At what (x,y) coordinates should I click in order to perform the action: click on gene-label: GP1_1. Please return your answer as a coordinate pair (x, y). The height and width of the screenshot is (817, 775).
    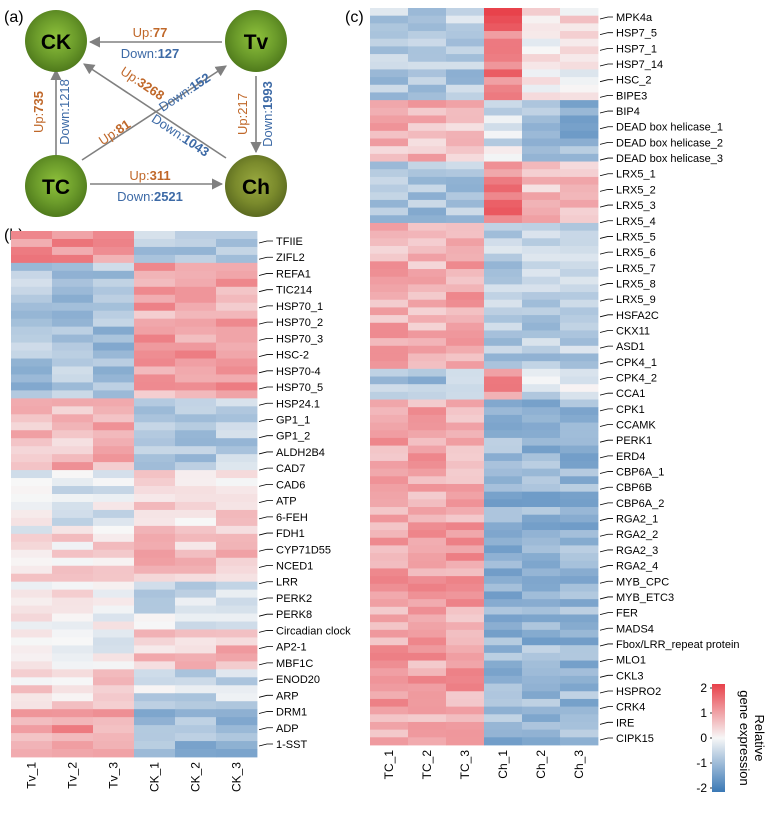
    Looking at the image, I should click on (293, 420).